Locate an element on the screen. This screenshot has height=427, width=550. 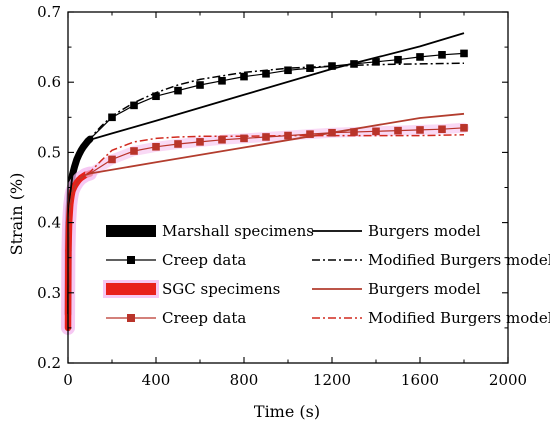
legend-item-7: Modified Burgers model is located at coordinates (431, 318).